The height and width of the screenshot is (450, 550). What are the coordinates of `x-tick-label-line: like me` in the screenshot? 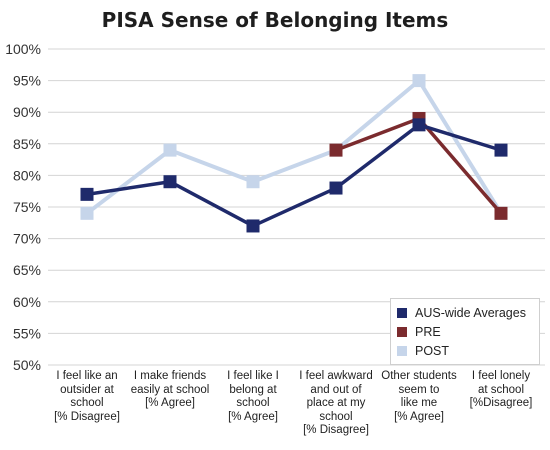 It's located at (419, 403).